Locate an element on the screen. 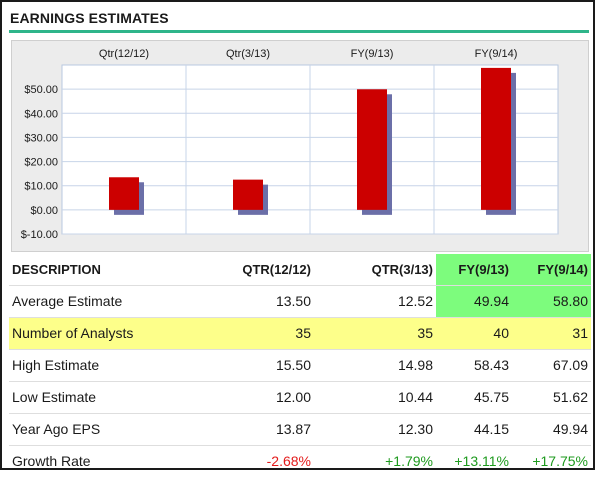 Image resolution: width=595 pixels, height=478 pixels. table-row-number-of-analysts: Number of Analysts 35 35 40 31 is located at coordinates (300, 334).